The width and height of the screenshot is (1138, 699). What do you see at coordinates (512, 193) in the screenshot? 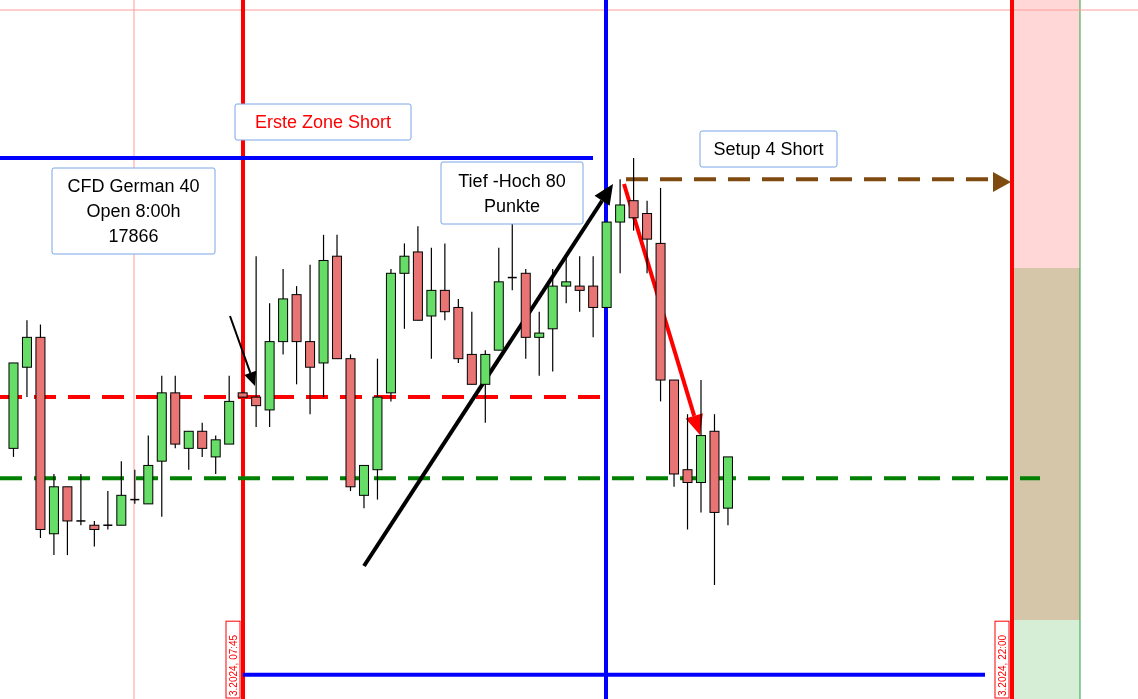
I see `annotation: Tief -Hoch 80 Punkte` at bounding box center [512, 193].